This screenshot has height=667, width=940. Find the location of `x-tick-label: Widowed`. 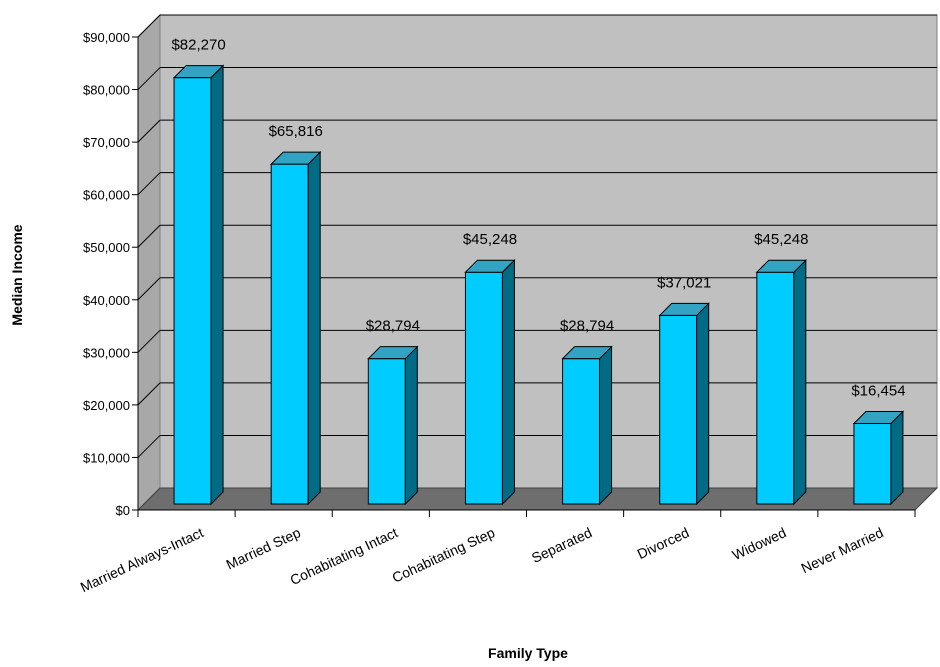

x-tick-label: Widowed is located at coordinates (759, 543).